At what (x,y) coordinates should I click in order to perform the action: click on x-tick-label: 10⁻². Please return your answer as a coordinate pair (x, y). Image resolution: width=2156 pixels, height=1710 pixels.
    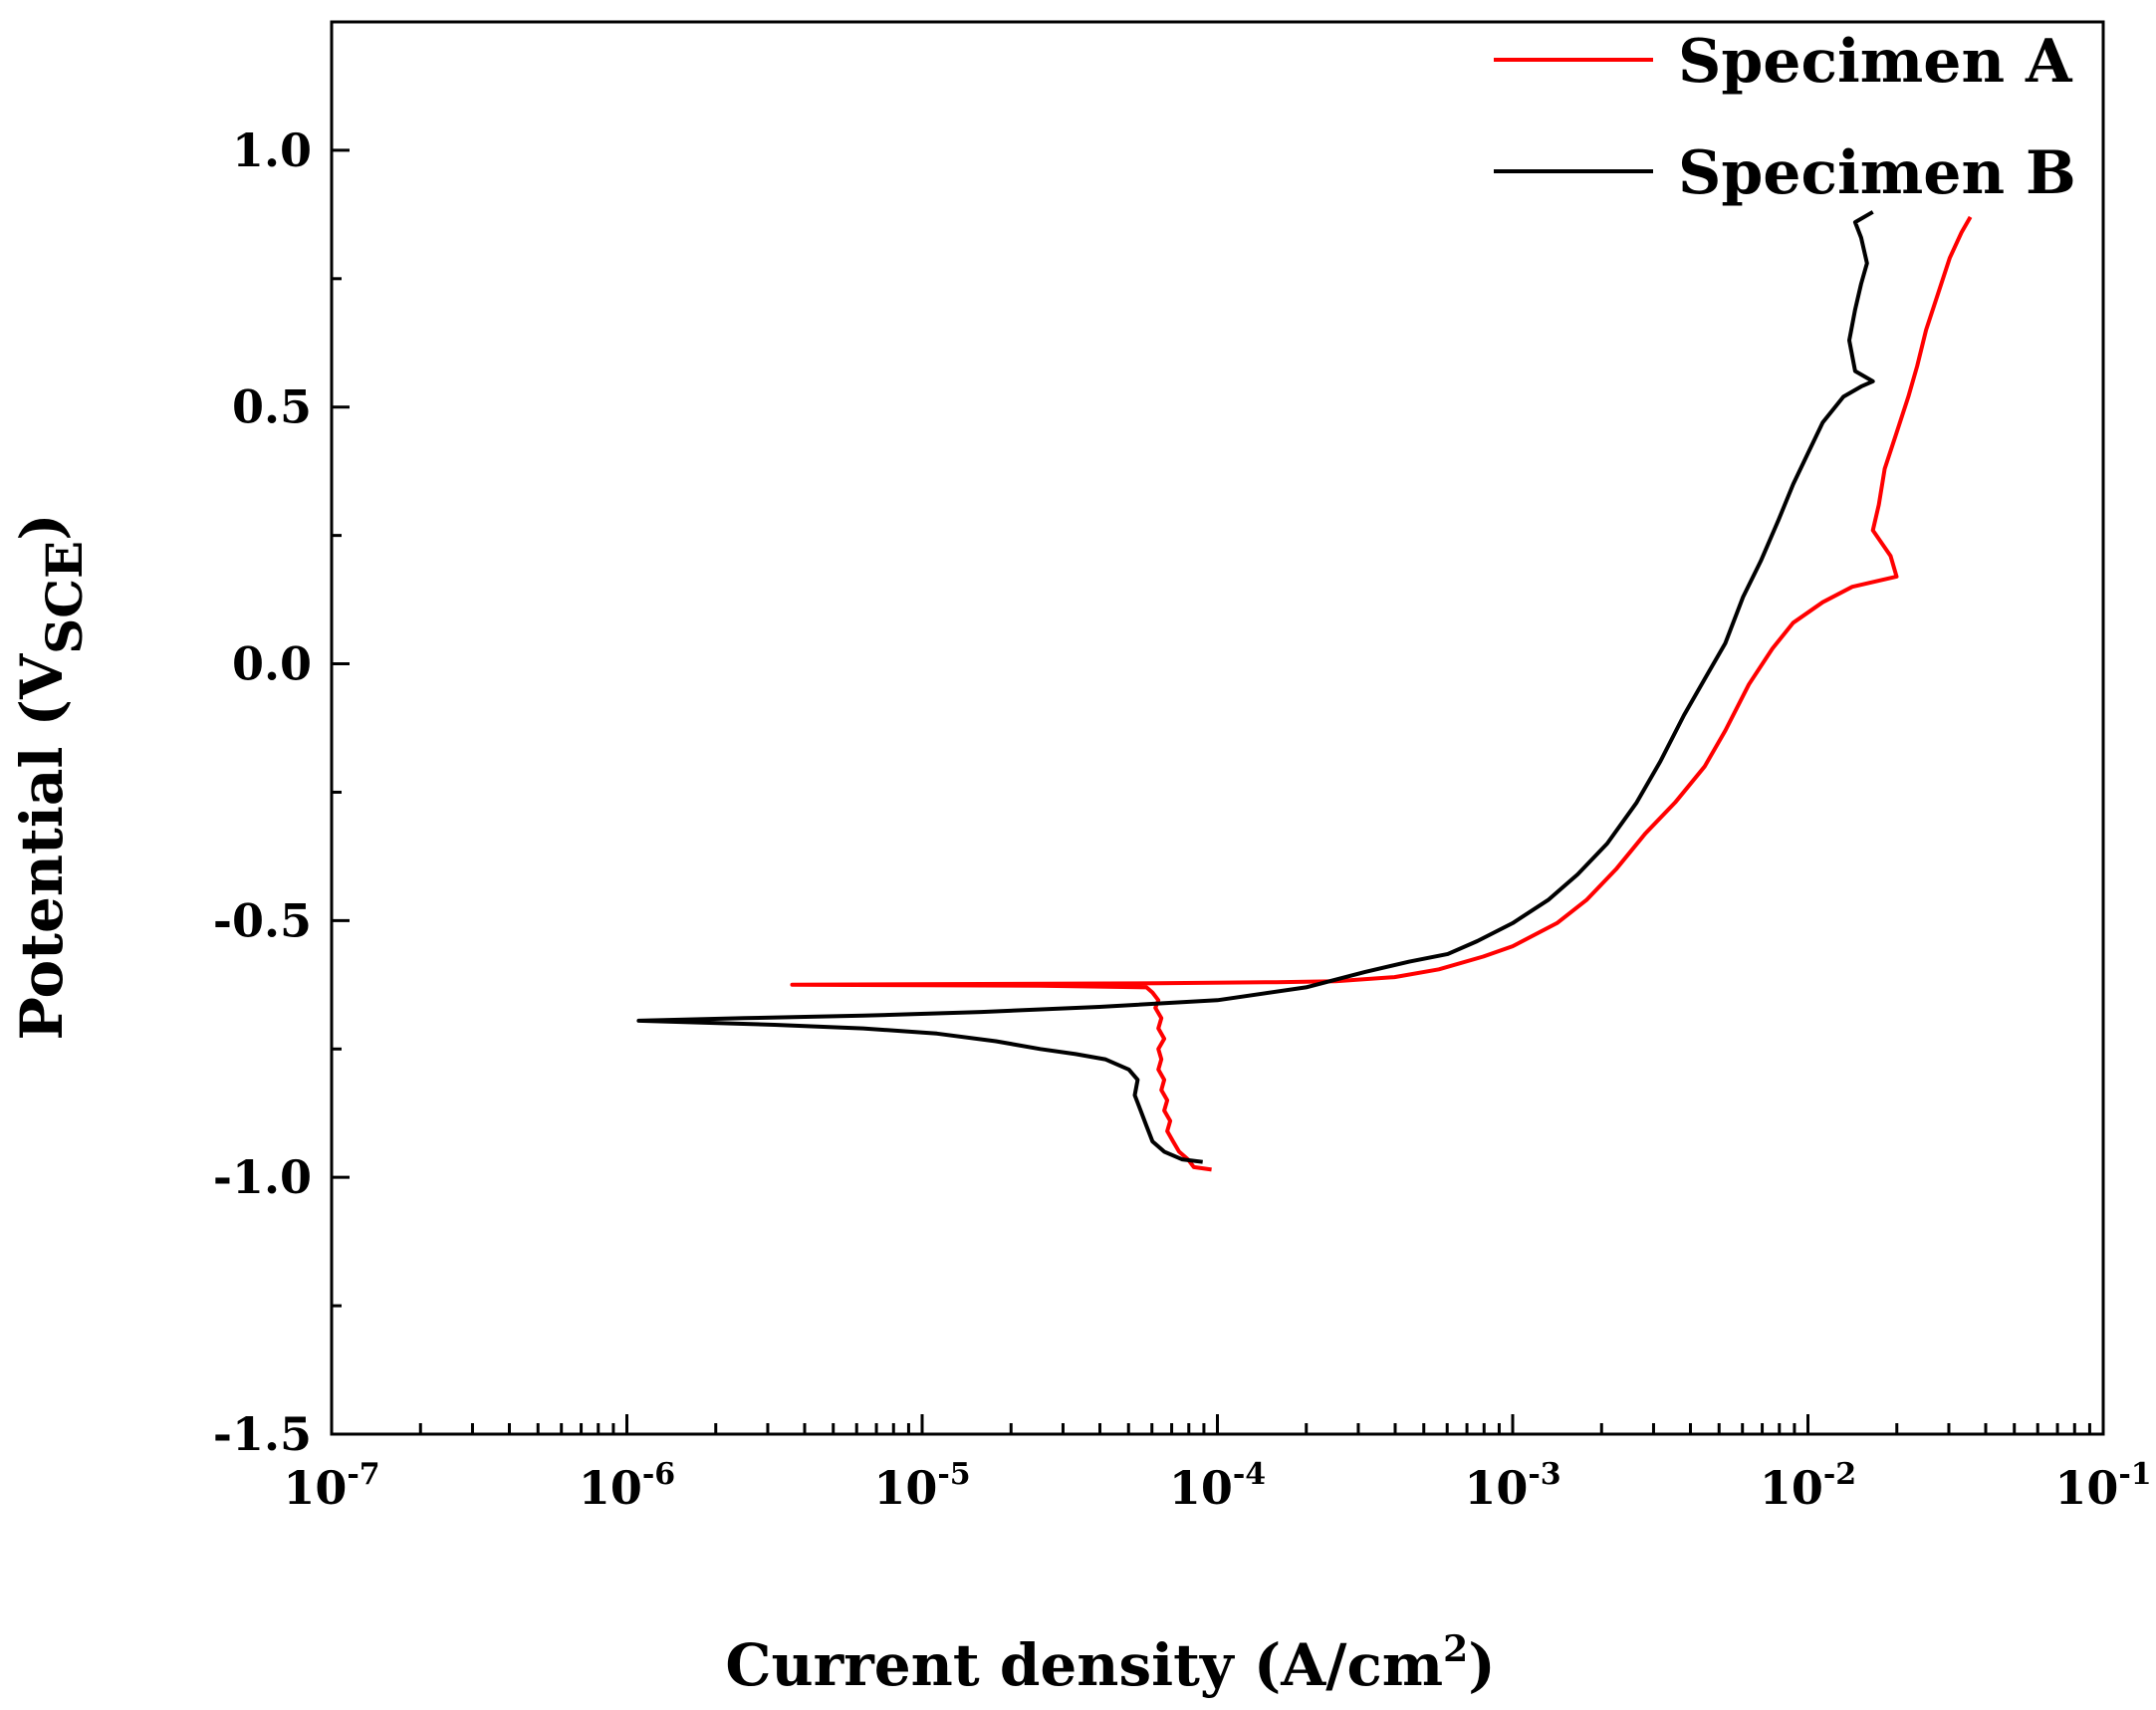
    Looking at the image, I should click on (1808, 1486).